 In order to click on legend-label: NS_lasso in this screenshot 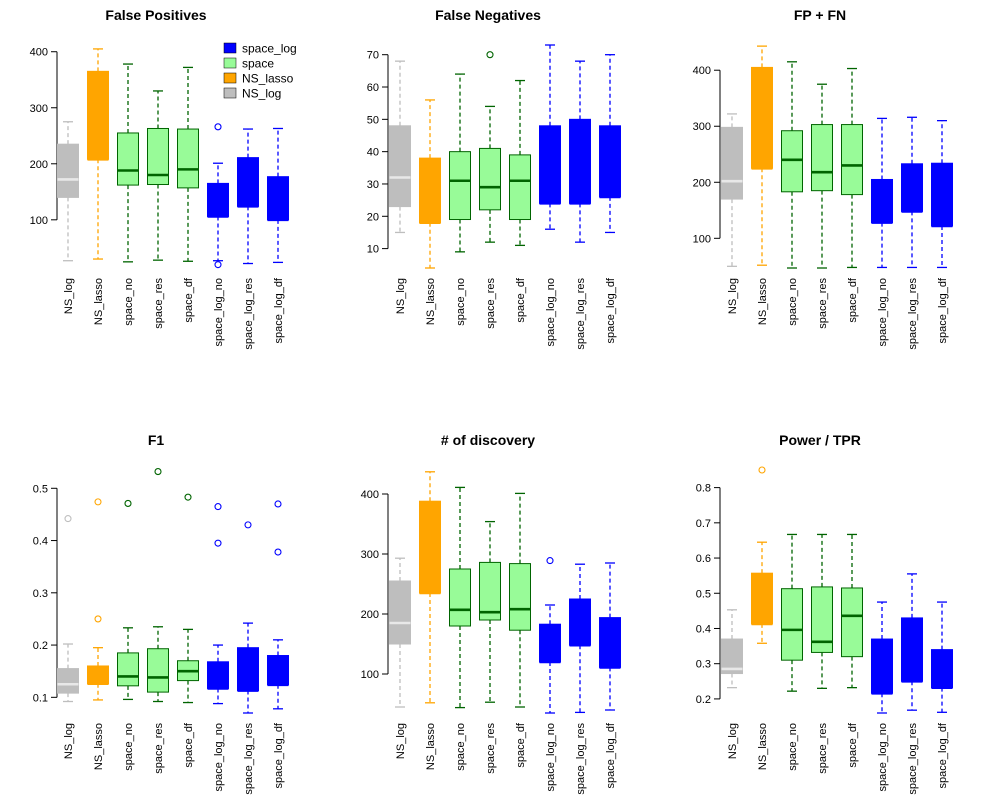, I will do `click(268, 79)`.